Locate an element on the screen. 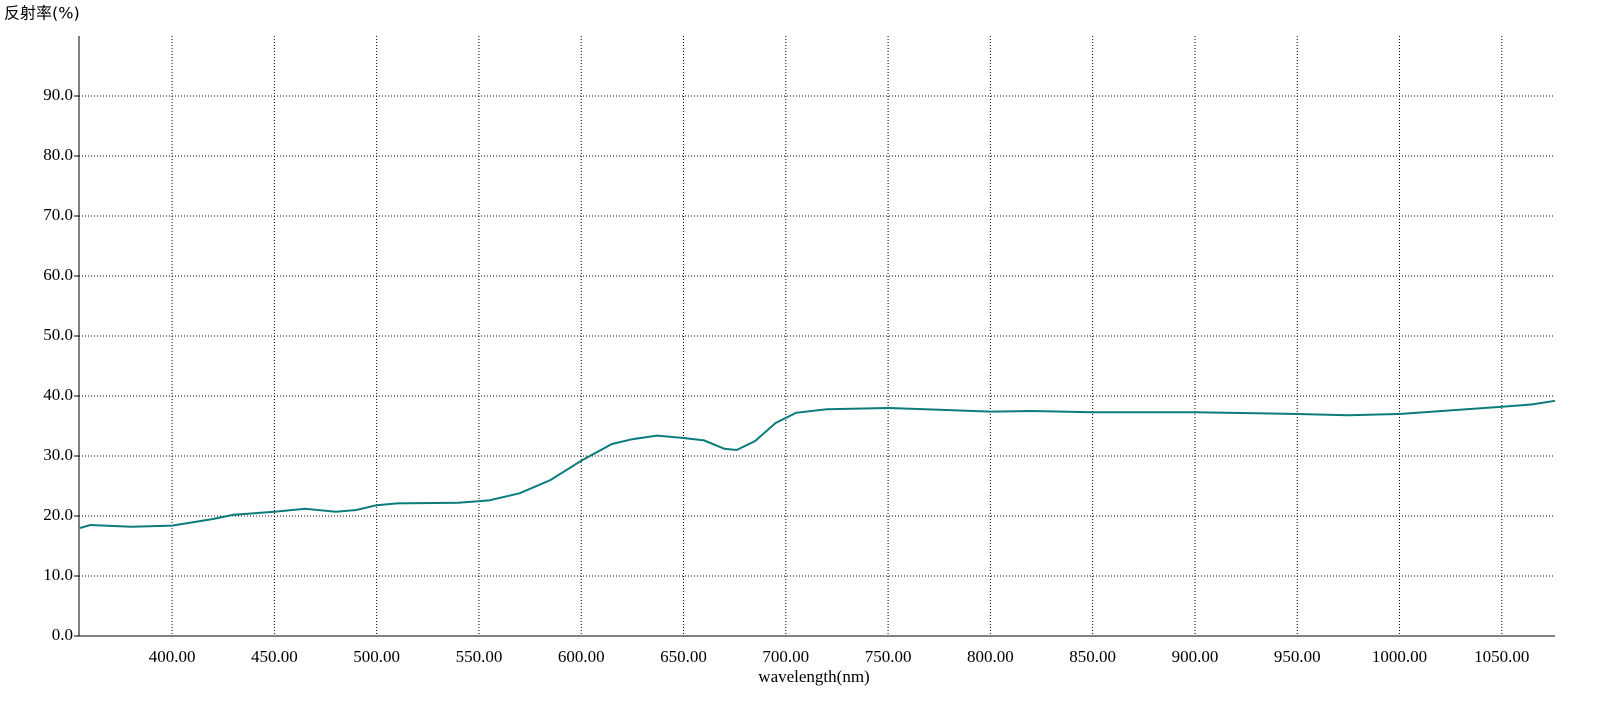 Image resolution: width=1599 pixels, height=714 pixels. y-tick-label: 40.0 is located at coordinates (58, 394).